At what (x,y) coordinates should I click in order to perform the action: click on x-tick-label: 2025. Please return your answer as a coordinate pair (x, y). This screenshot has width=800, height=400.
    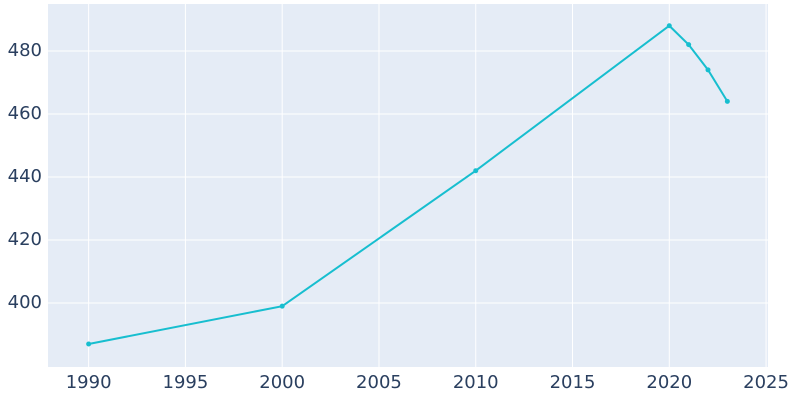
    Looking at the image, I should click on (766, 382).